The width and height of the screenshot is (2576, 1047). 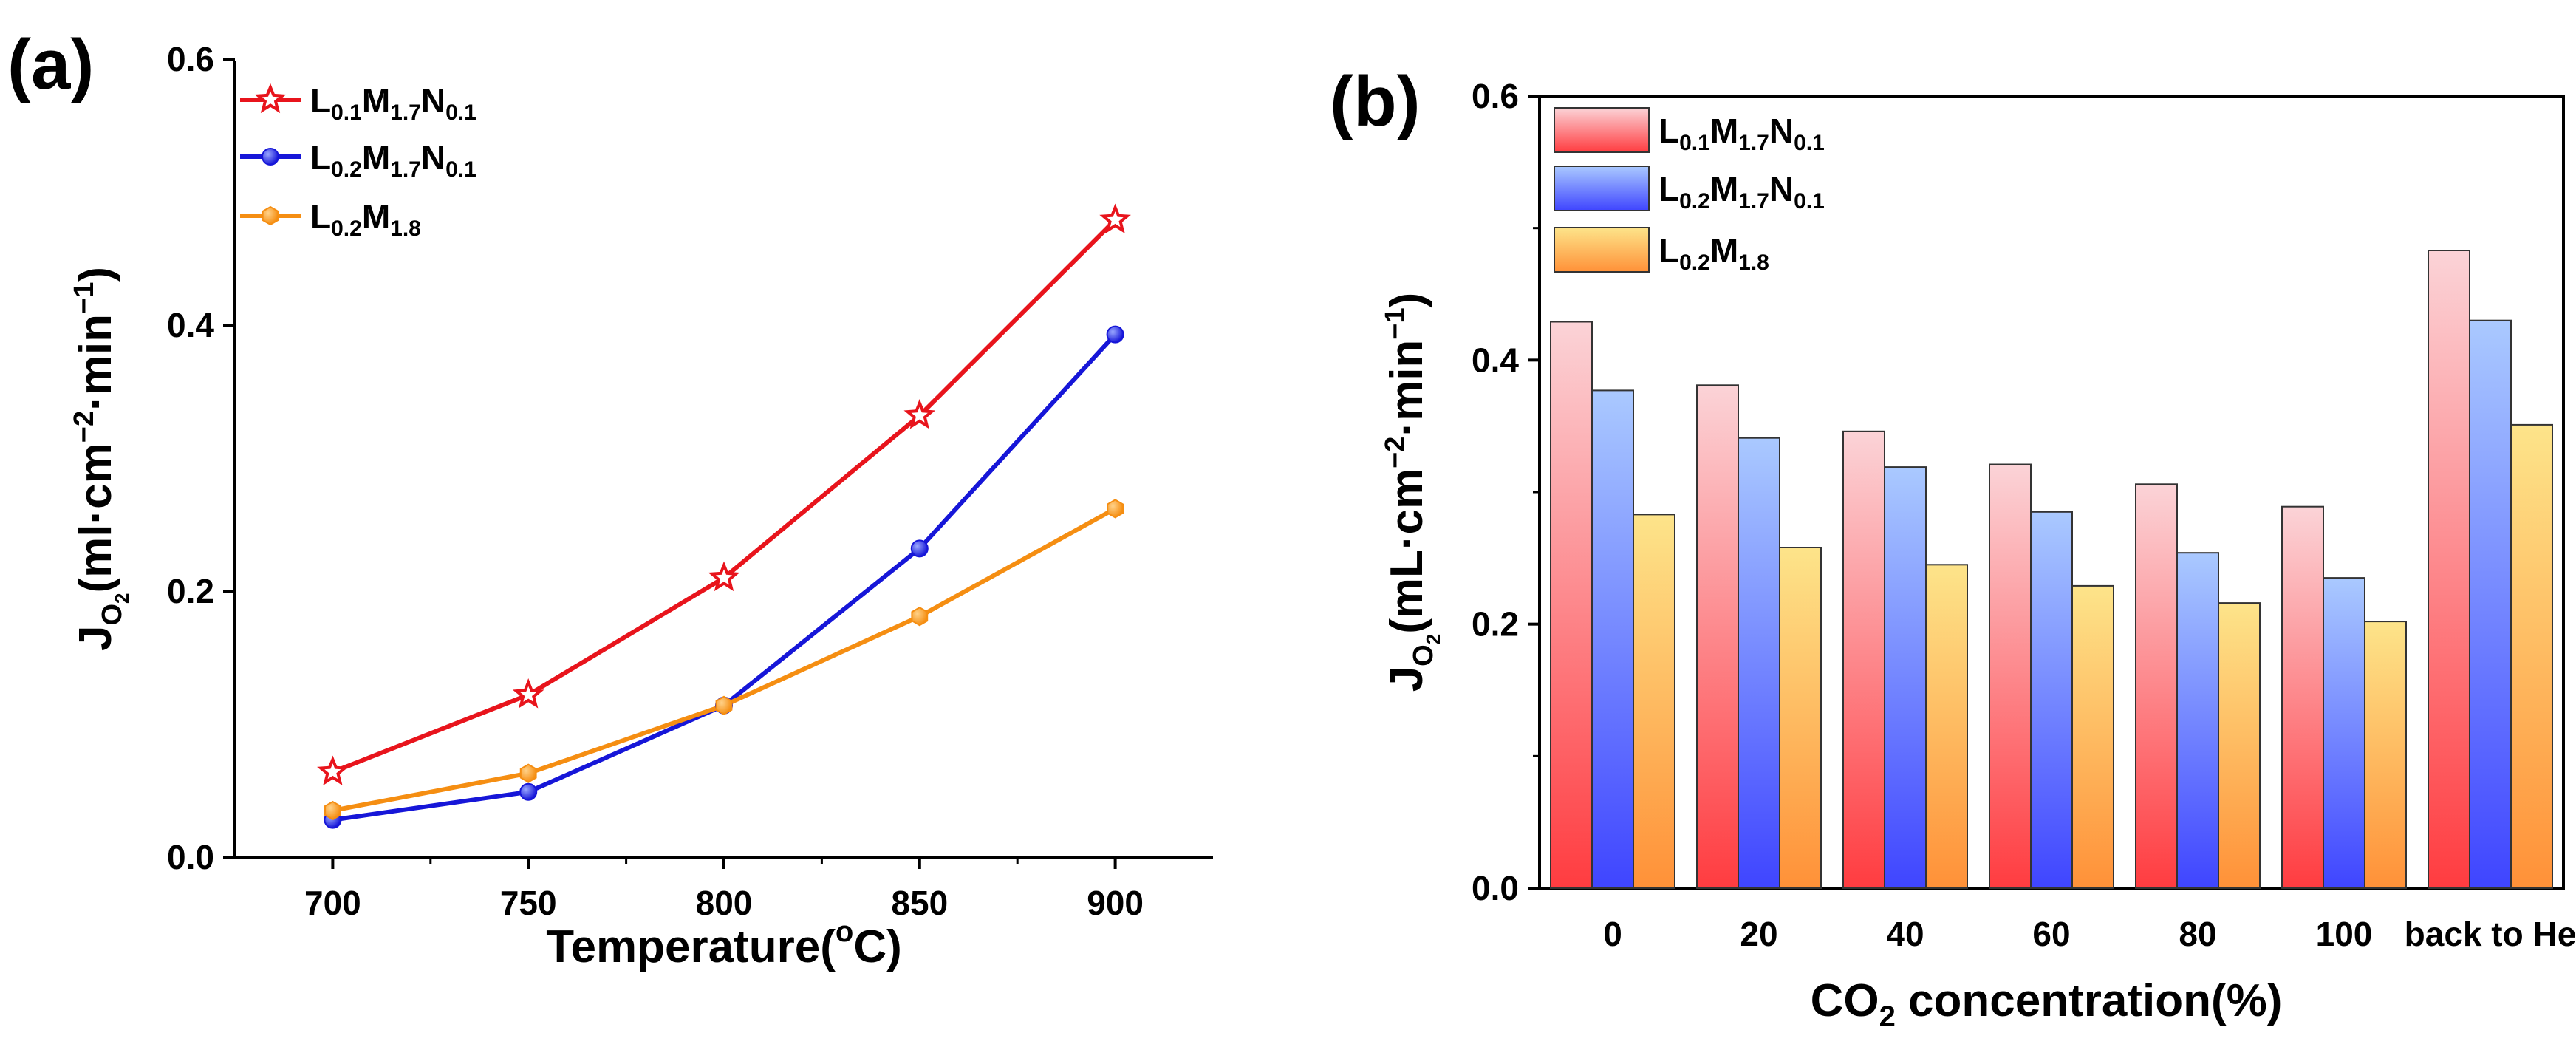 What do you see at coordinates (2344, 934) in the screenshot?
I see `x-tick-label: 100` at bounding box center [2344, 934].